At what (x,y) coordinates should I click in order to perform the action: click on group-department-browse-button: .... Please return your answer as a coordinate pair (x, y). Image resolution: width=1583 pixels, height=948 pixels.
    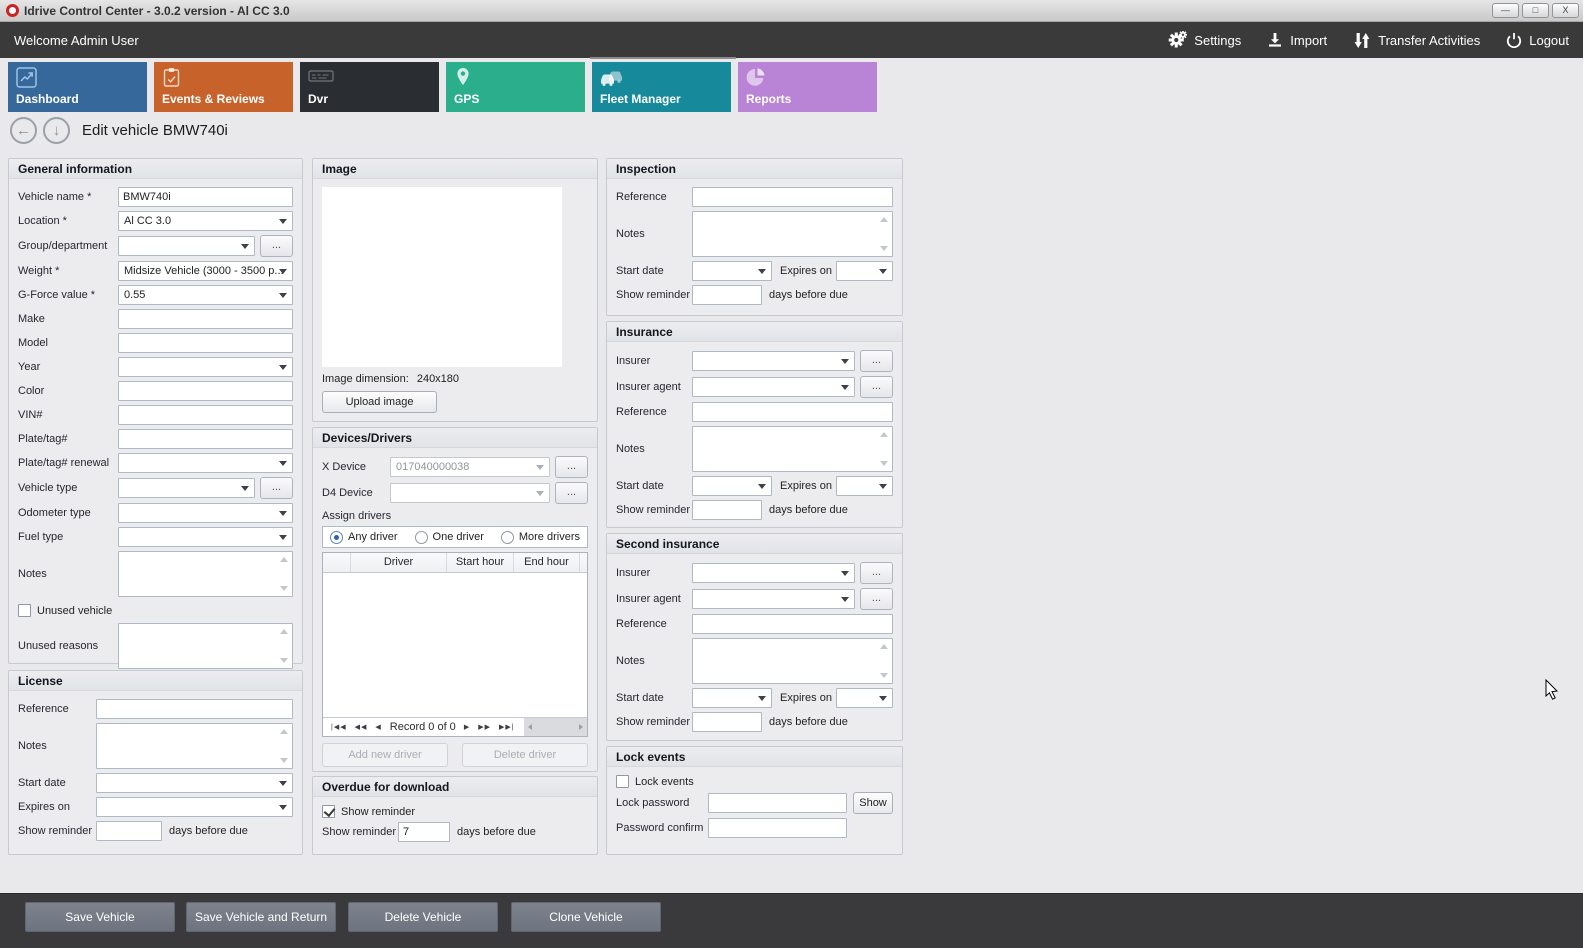
    Looking at the image, I should click on (276, 246).